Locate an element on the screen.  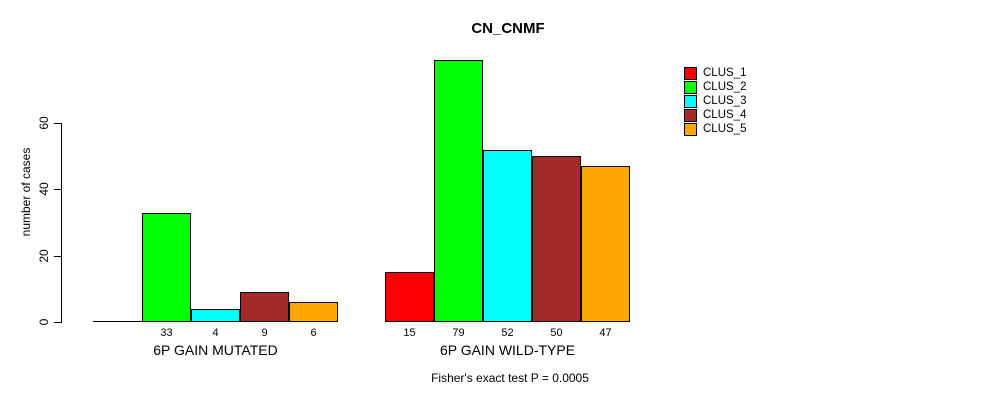
annotation-text: Fisher's exact test P = 0.0005 is located at coordinates (510, 378).